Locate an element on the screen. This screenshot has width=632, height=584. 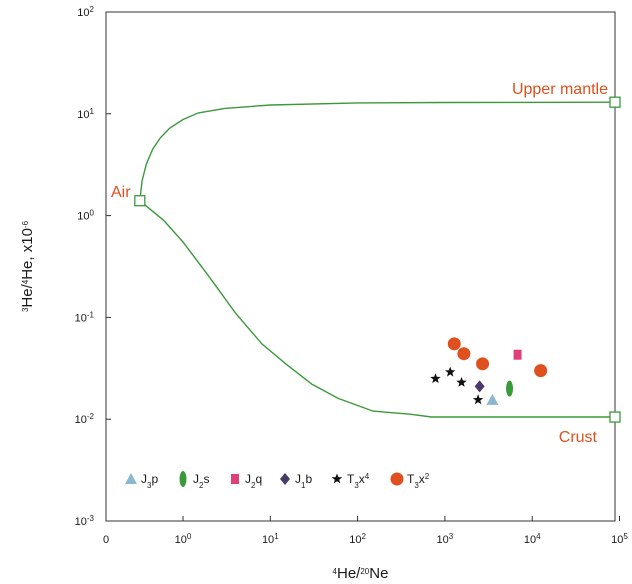
annotation-label: Upper mantle is located at coordinates (560, 89).